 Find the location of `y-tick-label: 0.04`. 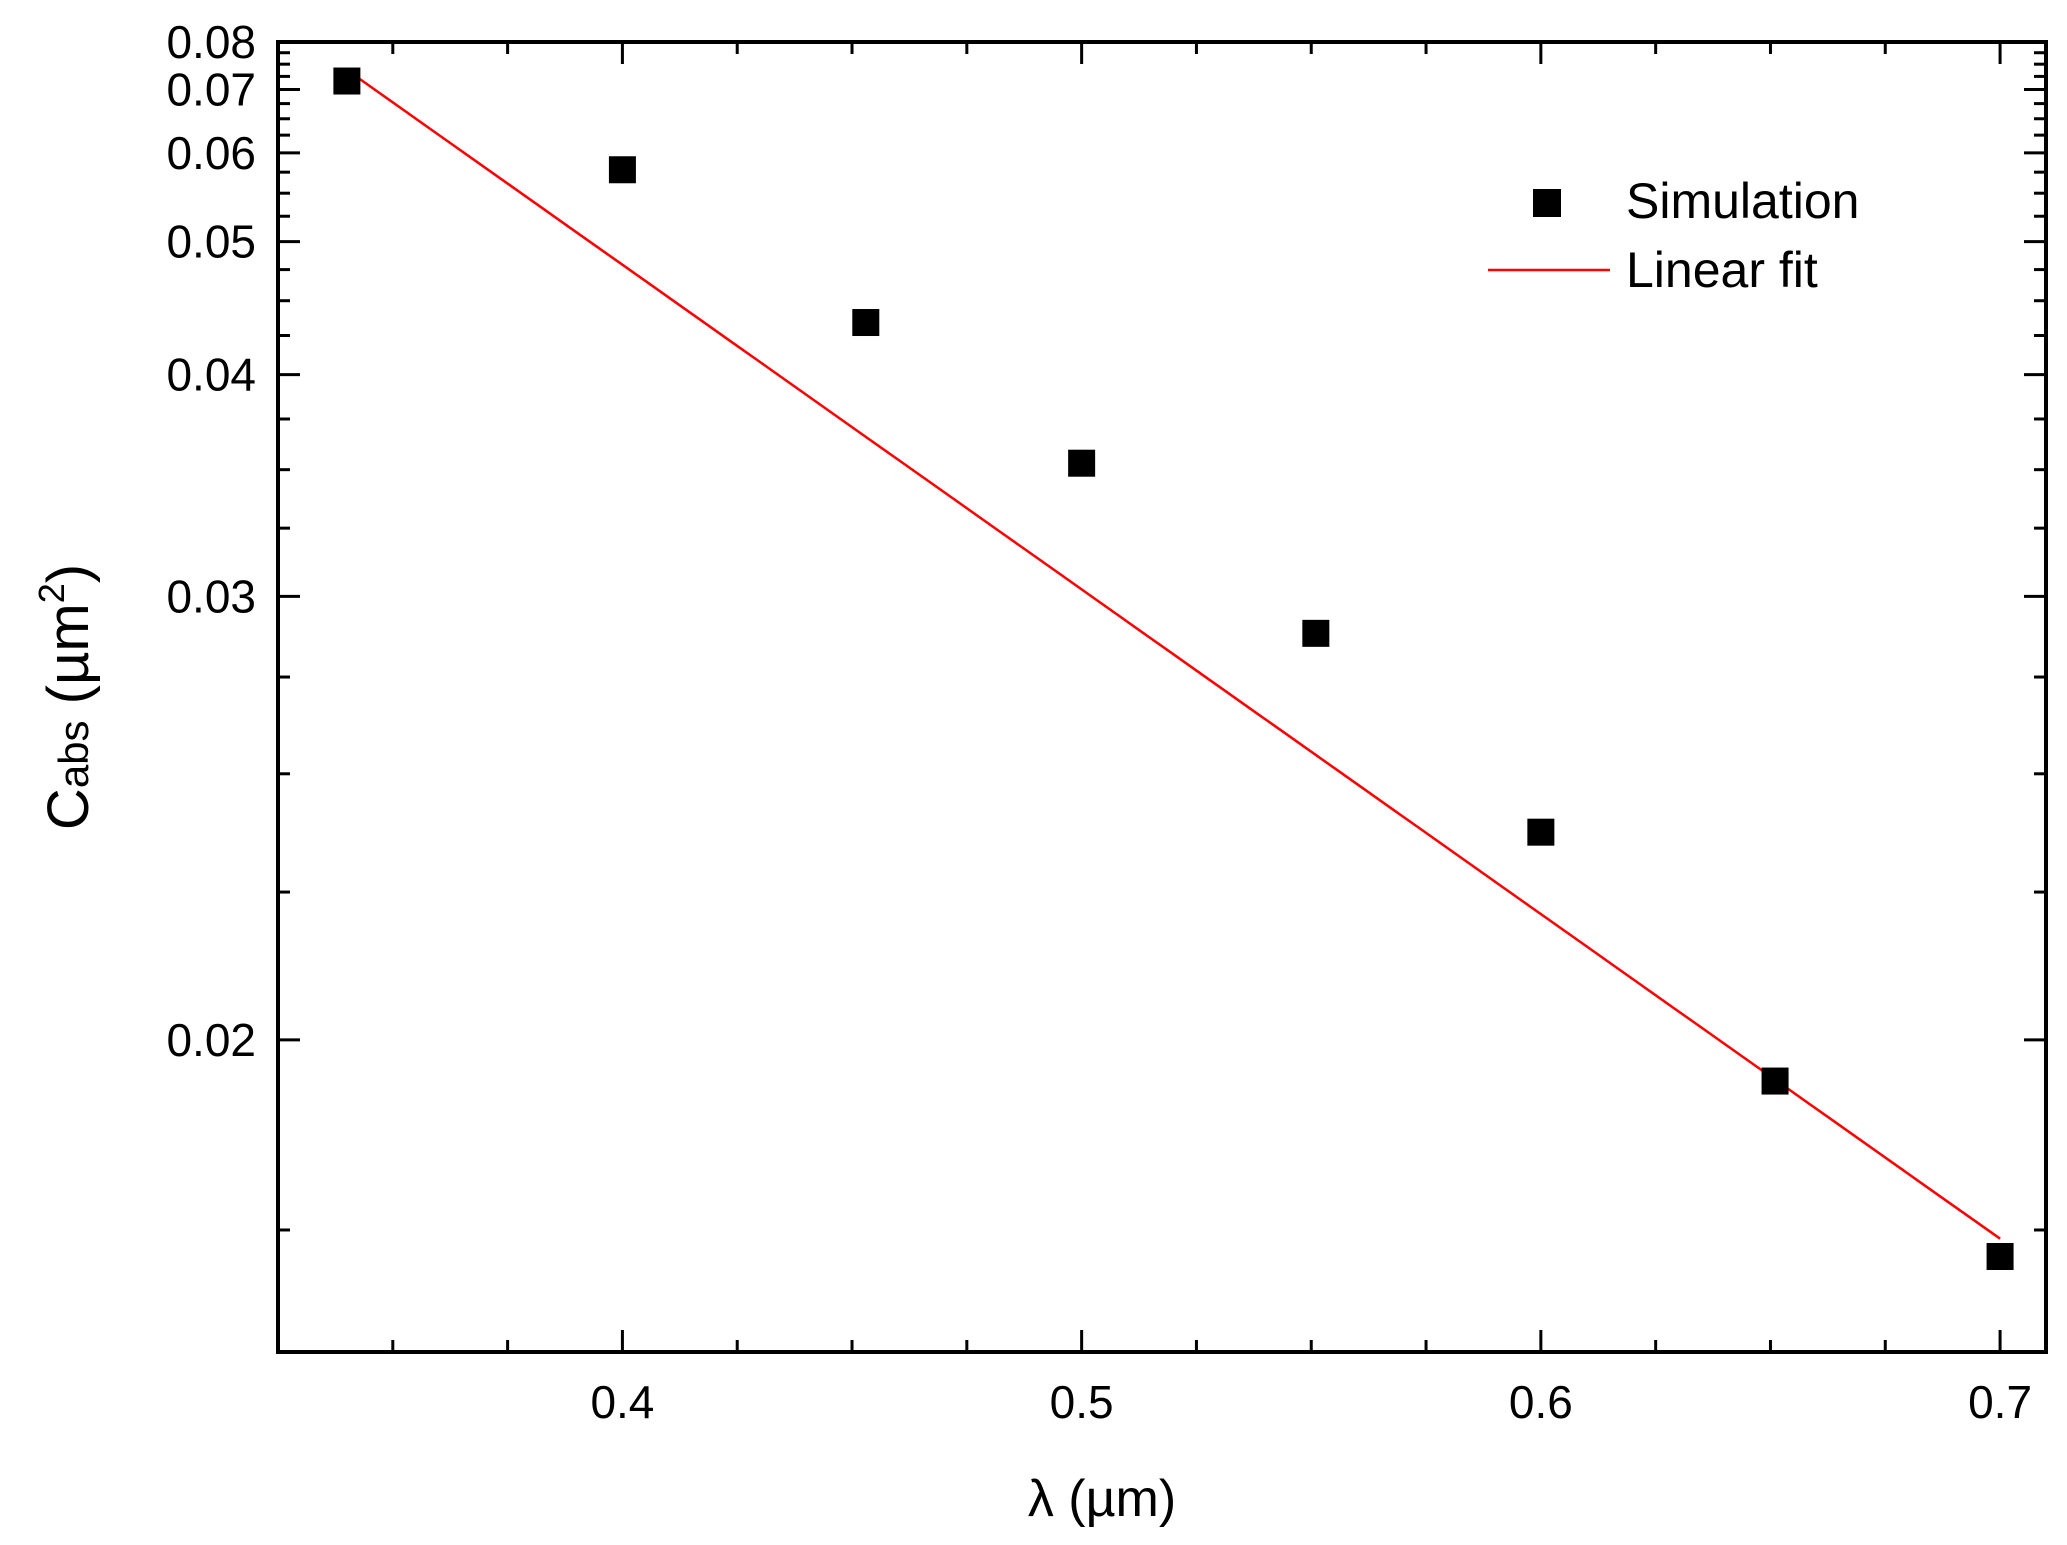

y-tick-label: 0.04 is located at coordinates (211, 375).